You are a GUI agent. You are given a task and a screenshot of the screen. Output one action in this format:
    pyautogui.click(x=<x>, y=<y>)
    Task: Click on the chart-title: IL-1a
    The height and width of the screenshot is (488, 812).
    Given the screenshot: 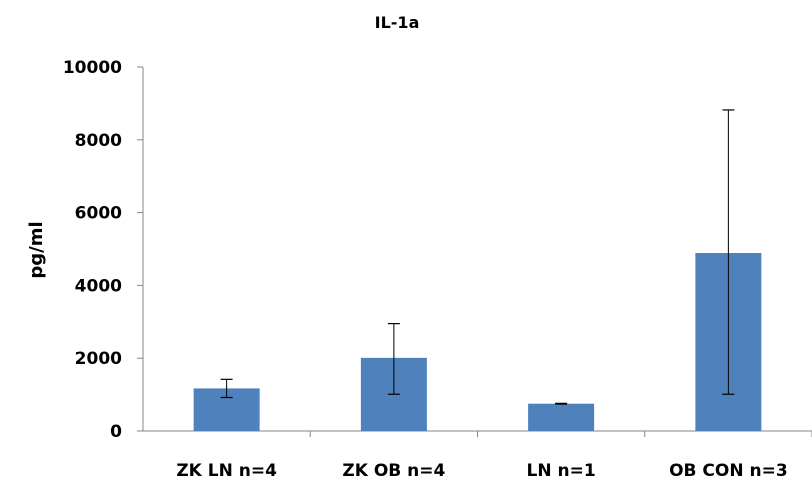 What is the action you would take?
    pyautogui.click(x=397, y=22)
    